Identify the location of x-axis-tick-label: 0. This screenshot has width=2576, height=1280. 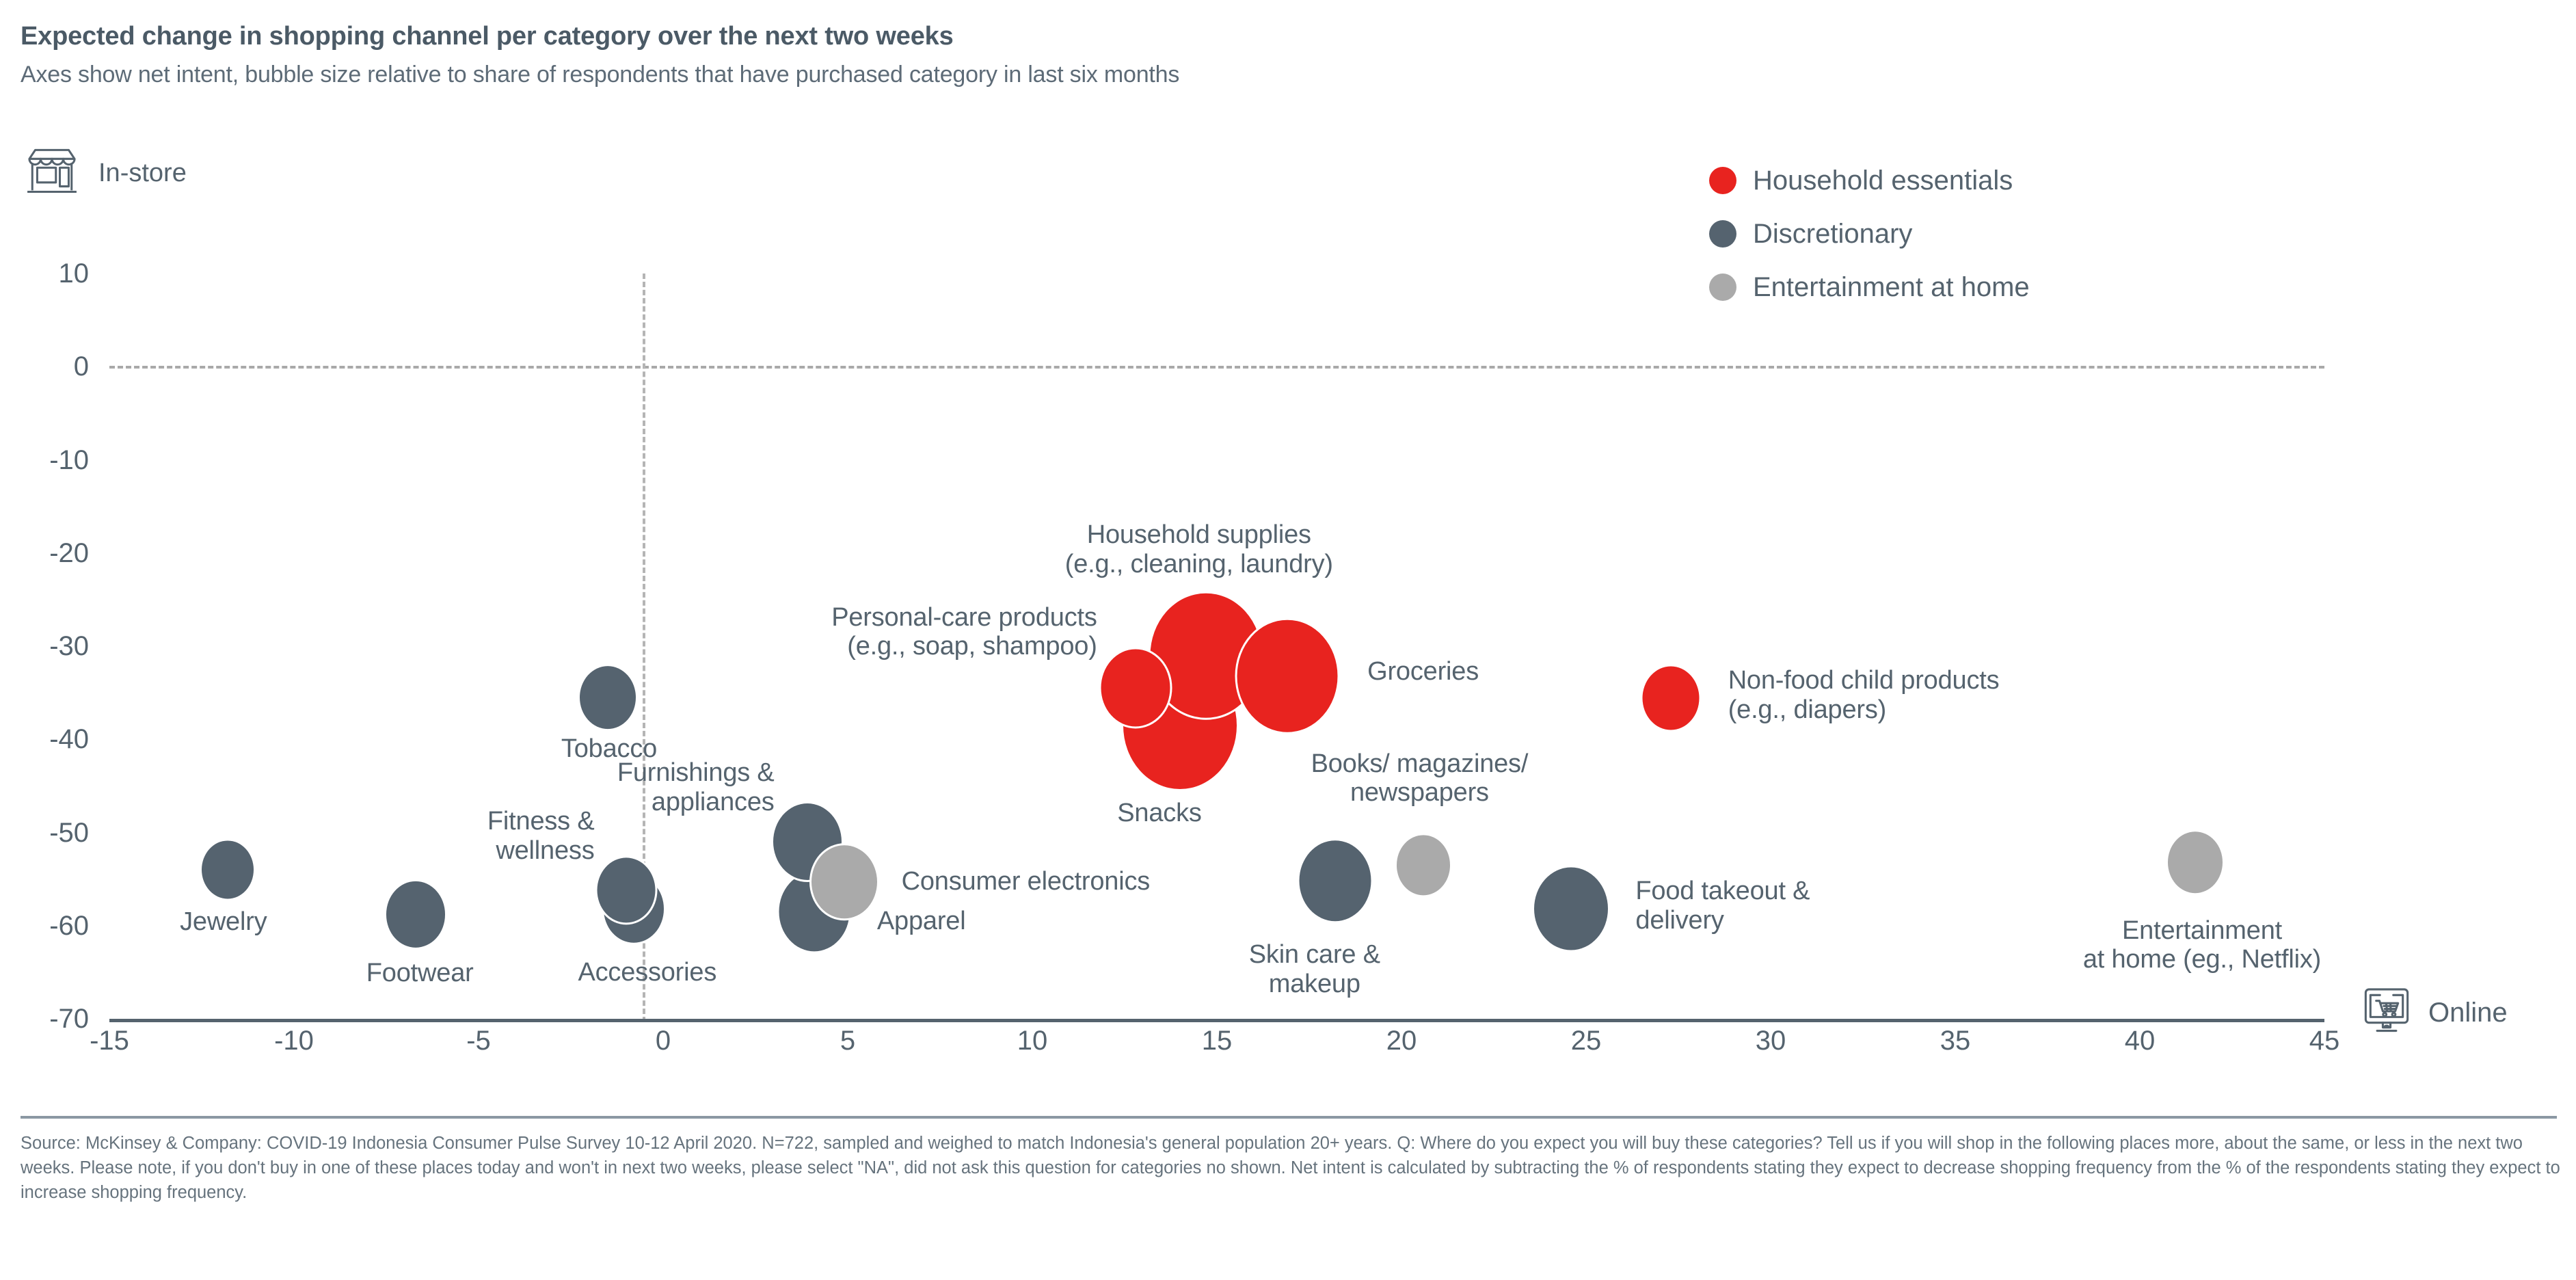
(663, 1041).